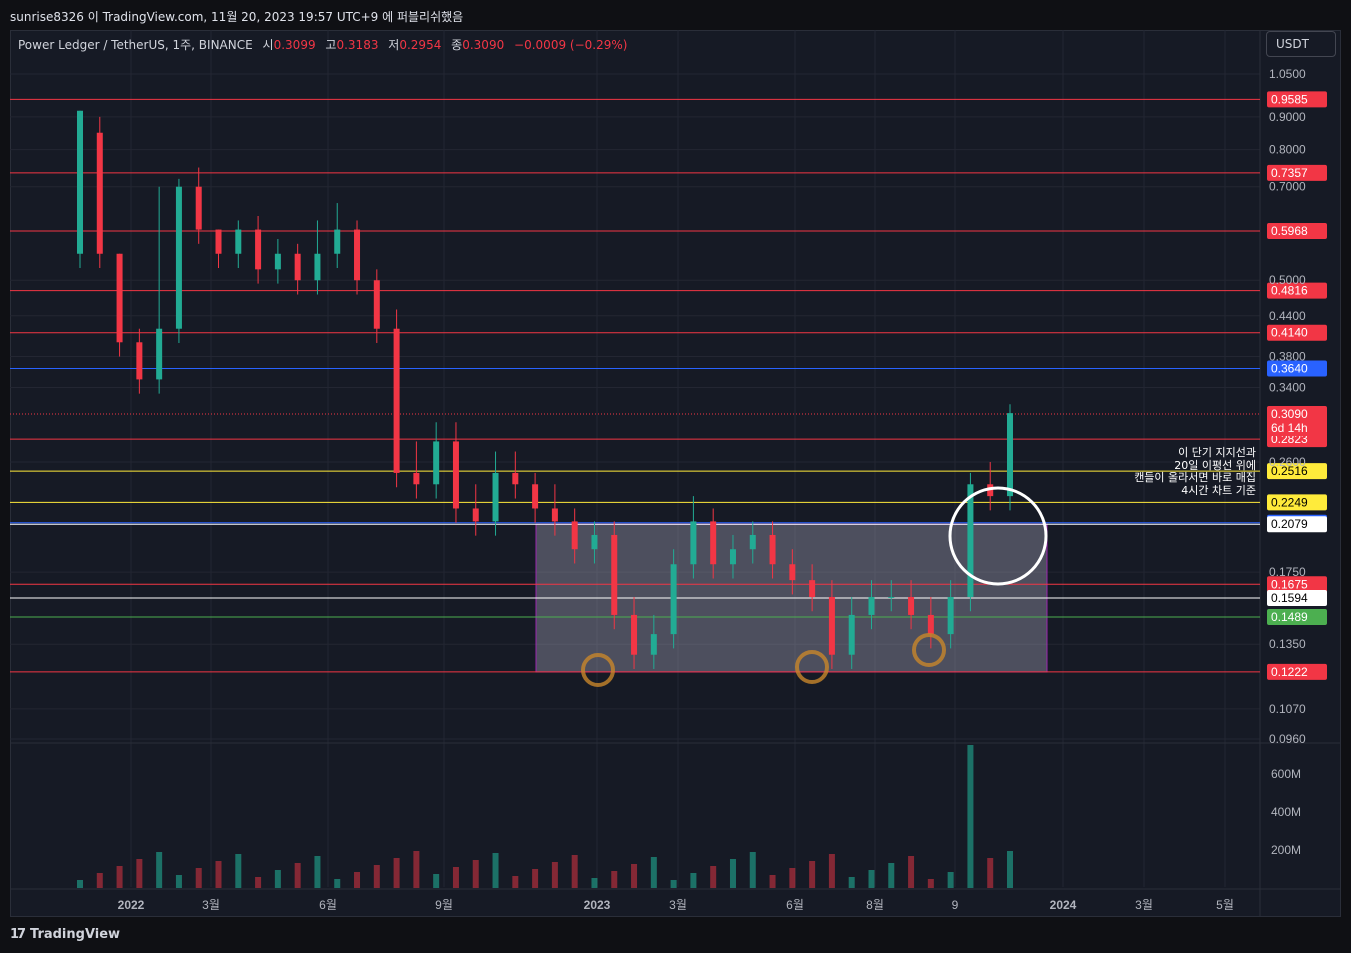 The image size is (1351, 953). I want to click on volume-tick-label: 400M, so click(1286, 812).